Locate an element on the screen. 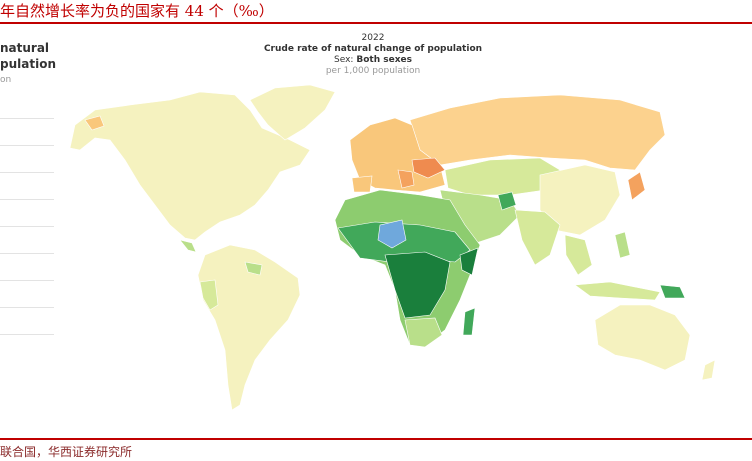 The height and width of the screenshot is (461, 752). panel-line: pulation is located at coordinates (28, 64).